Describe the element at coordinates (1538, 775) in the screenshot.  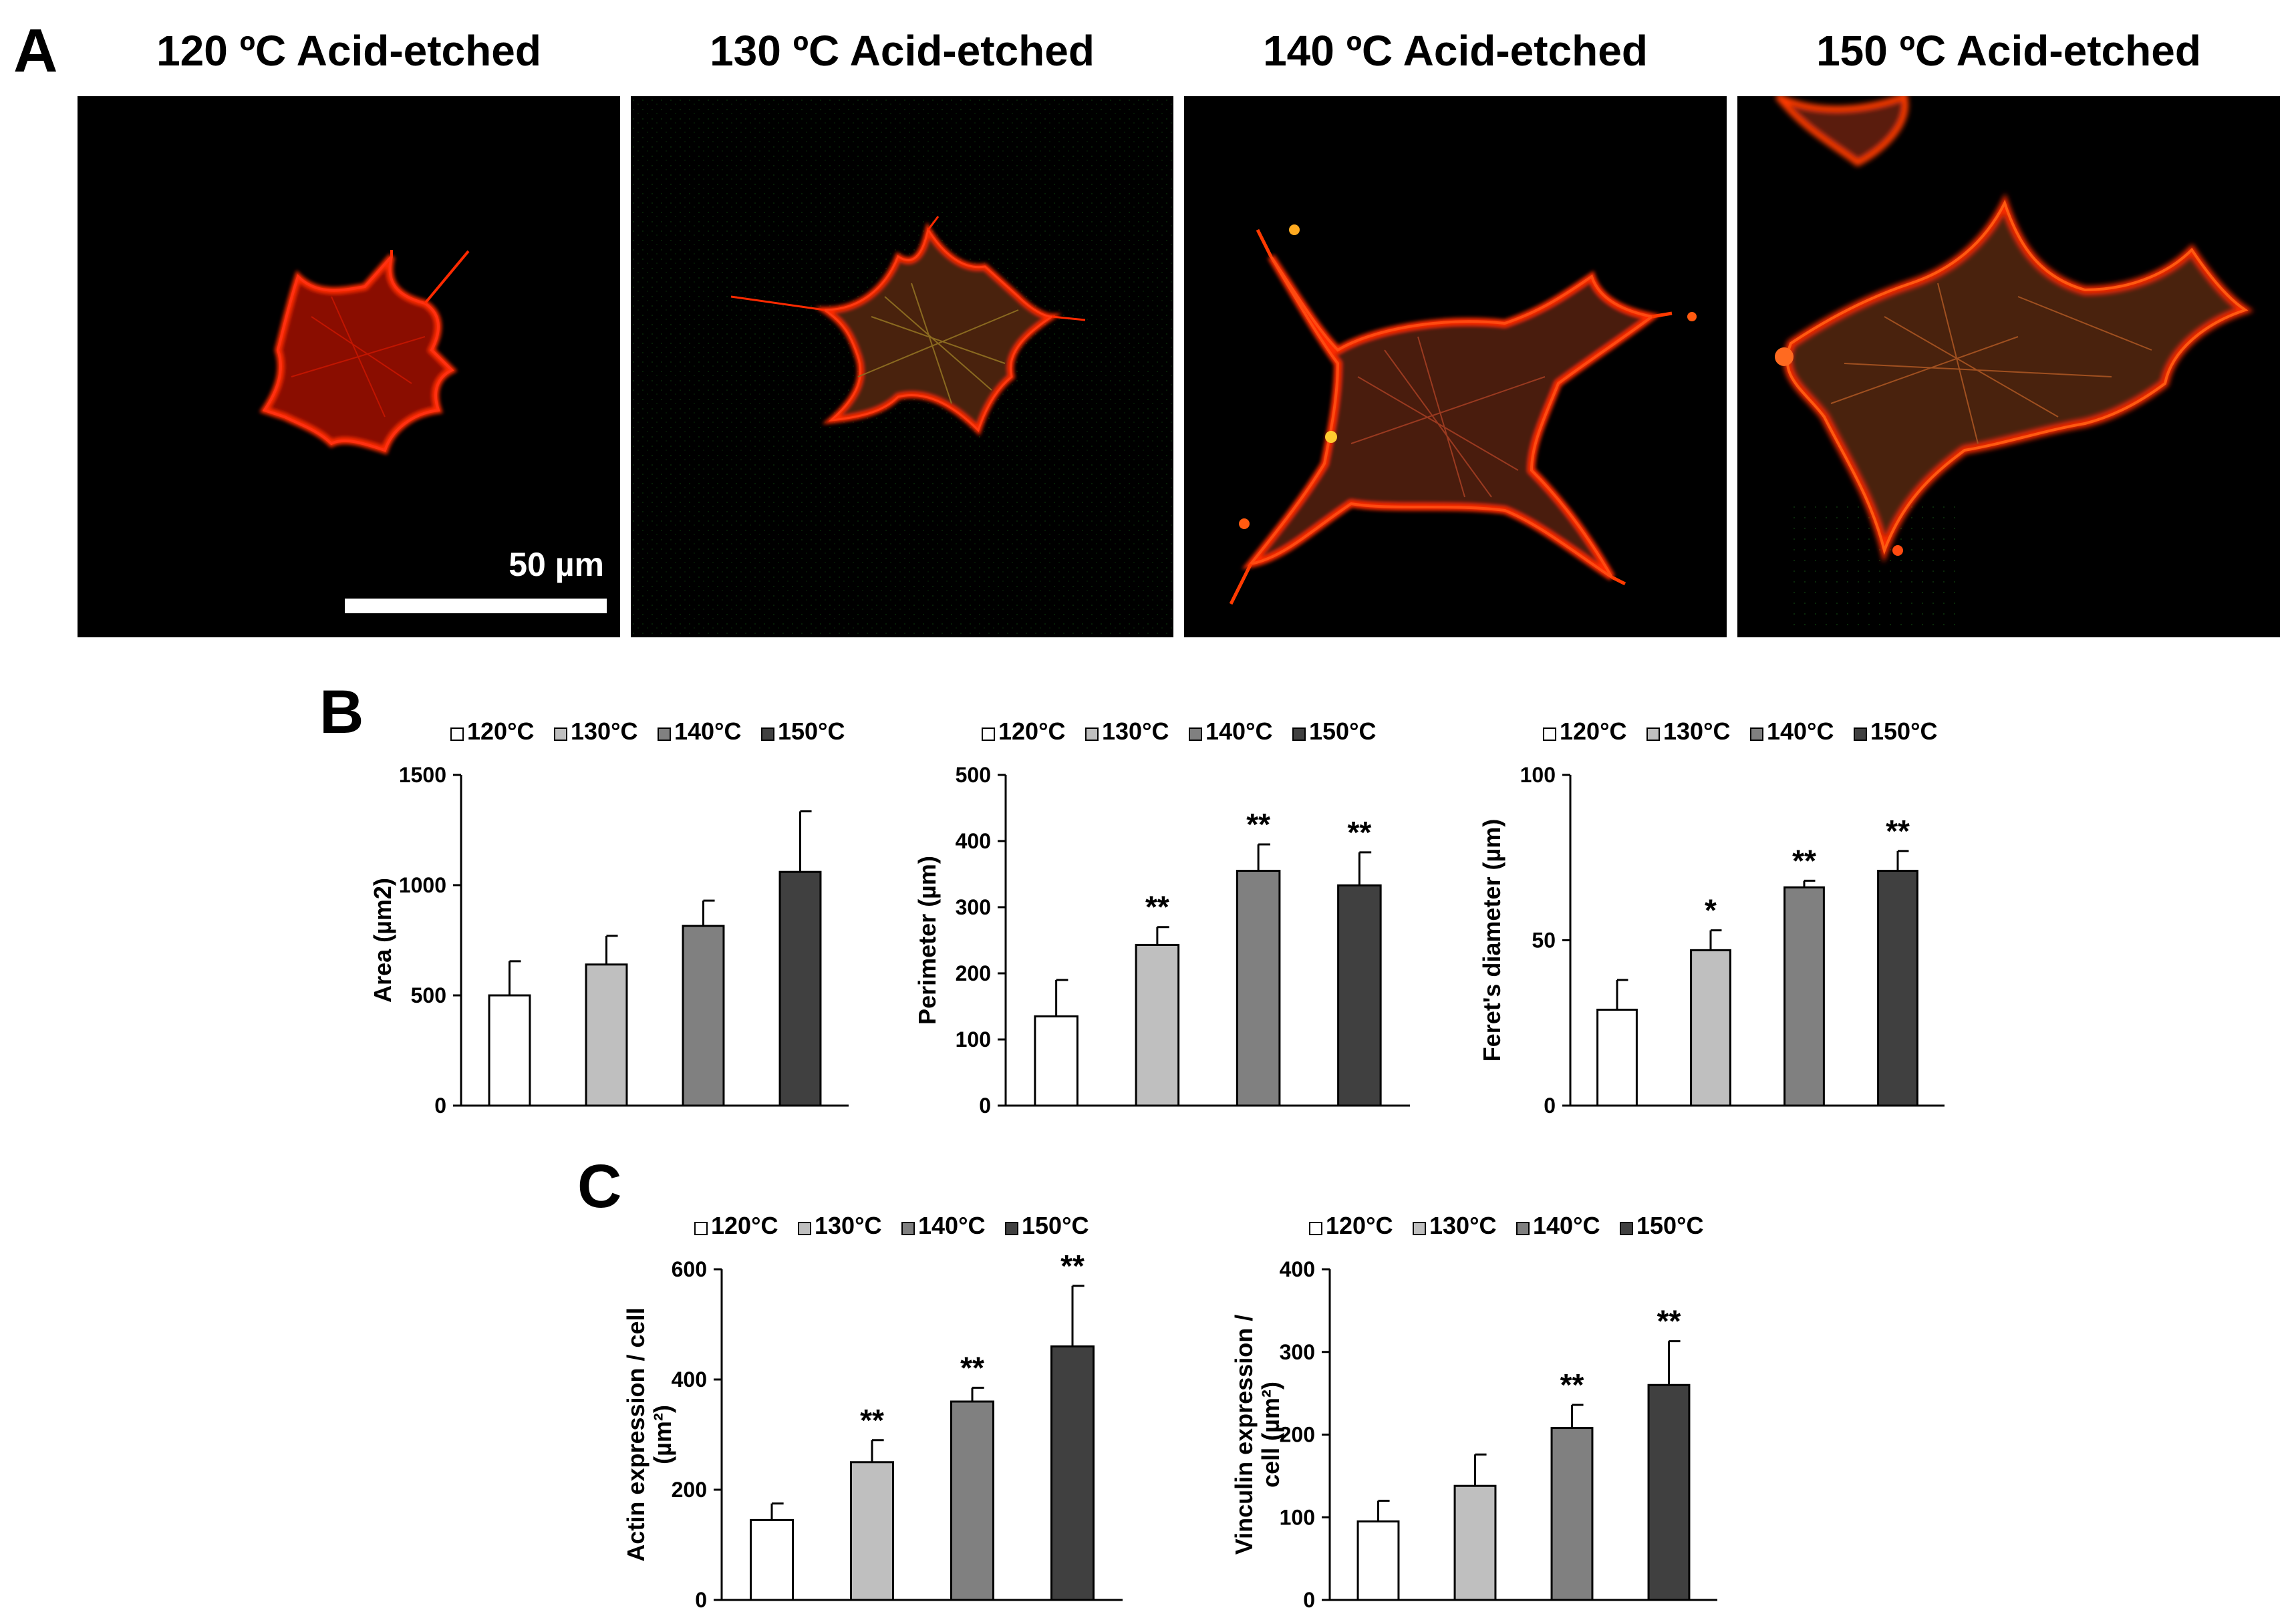
I see `y-tick-label-2: 100` at that location.